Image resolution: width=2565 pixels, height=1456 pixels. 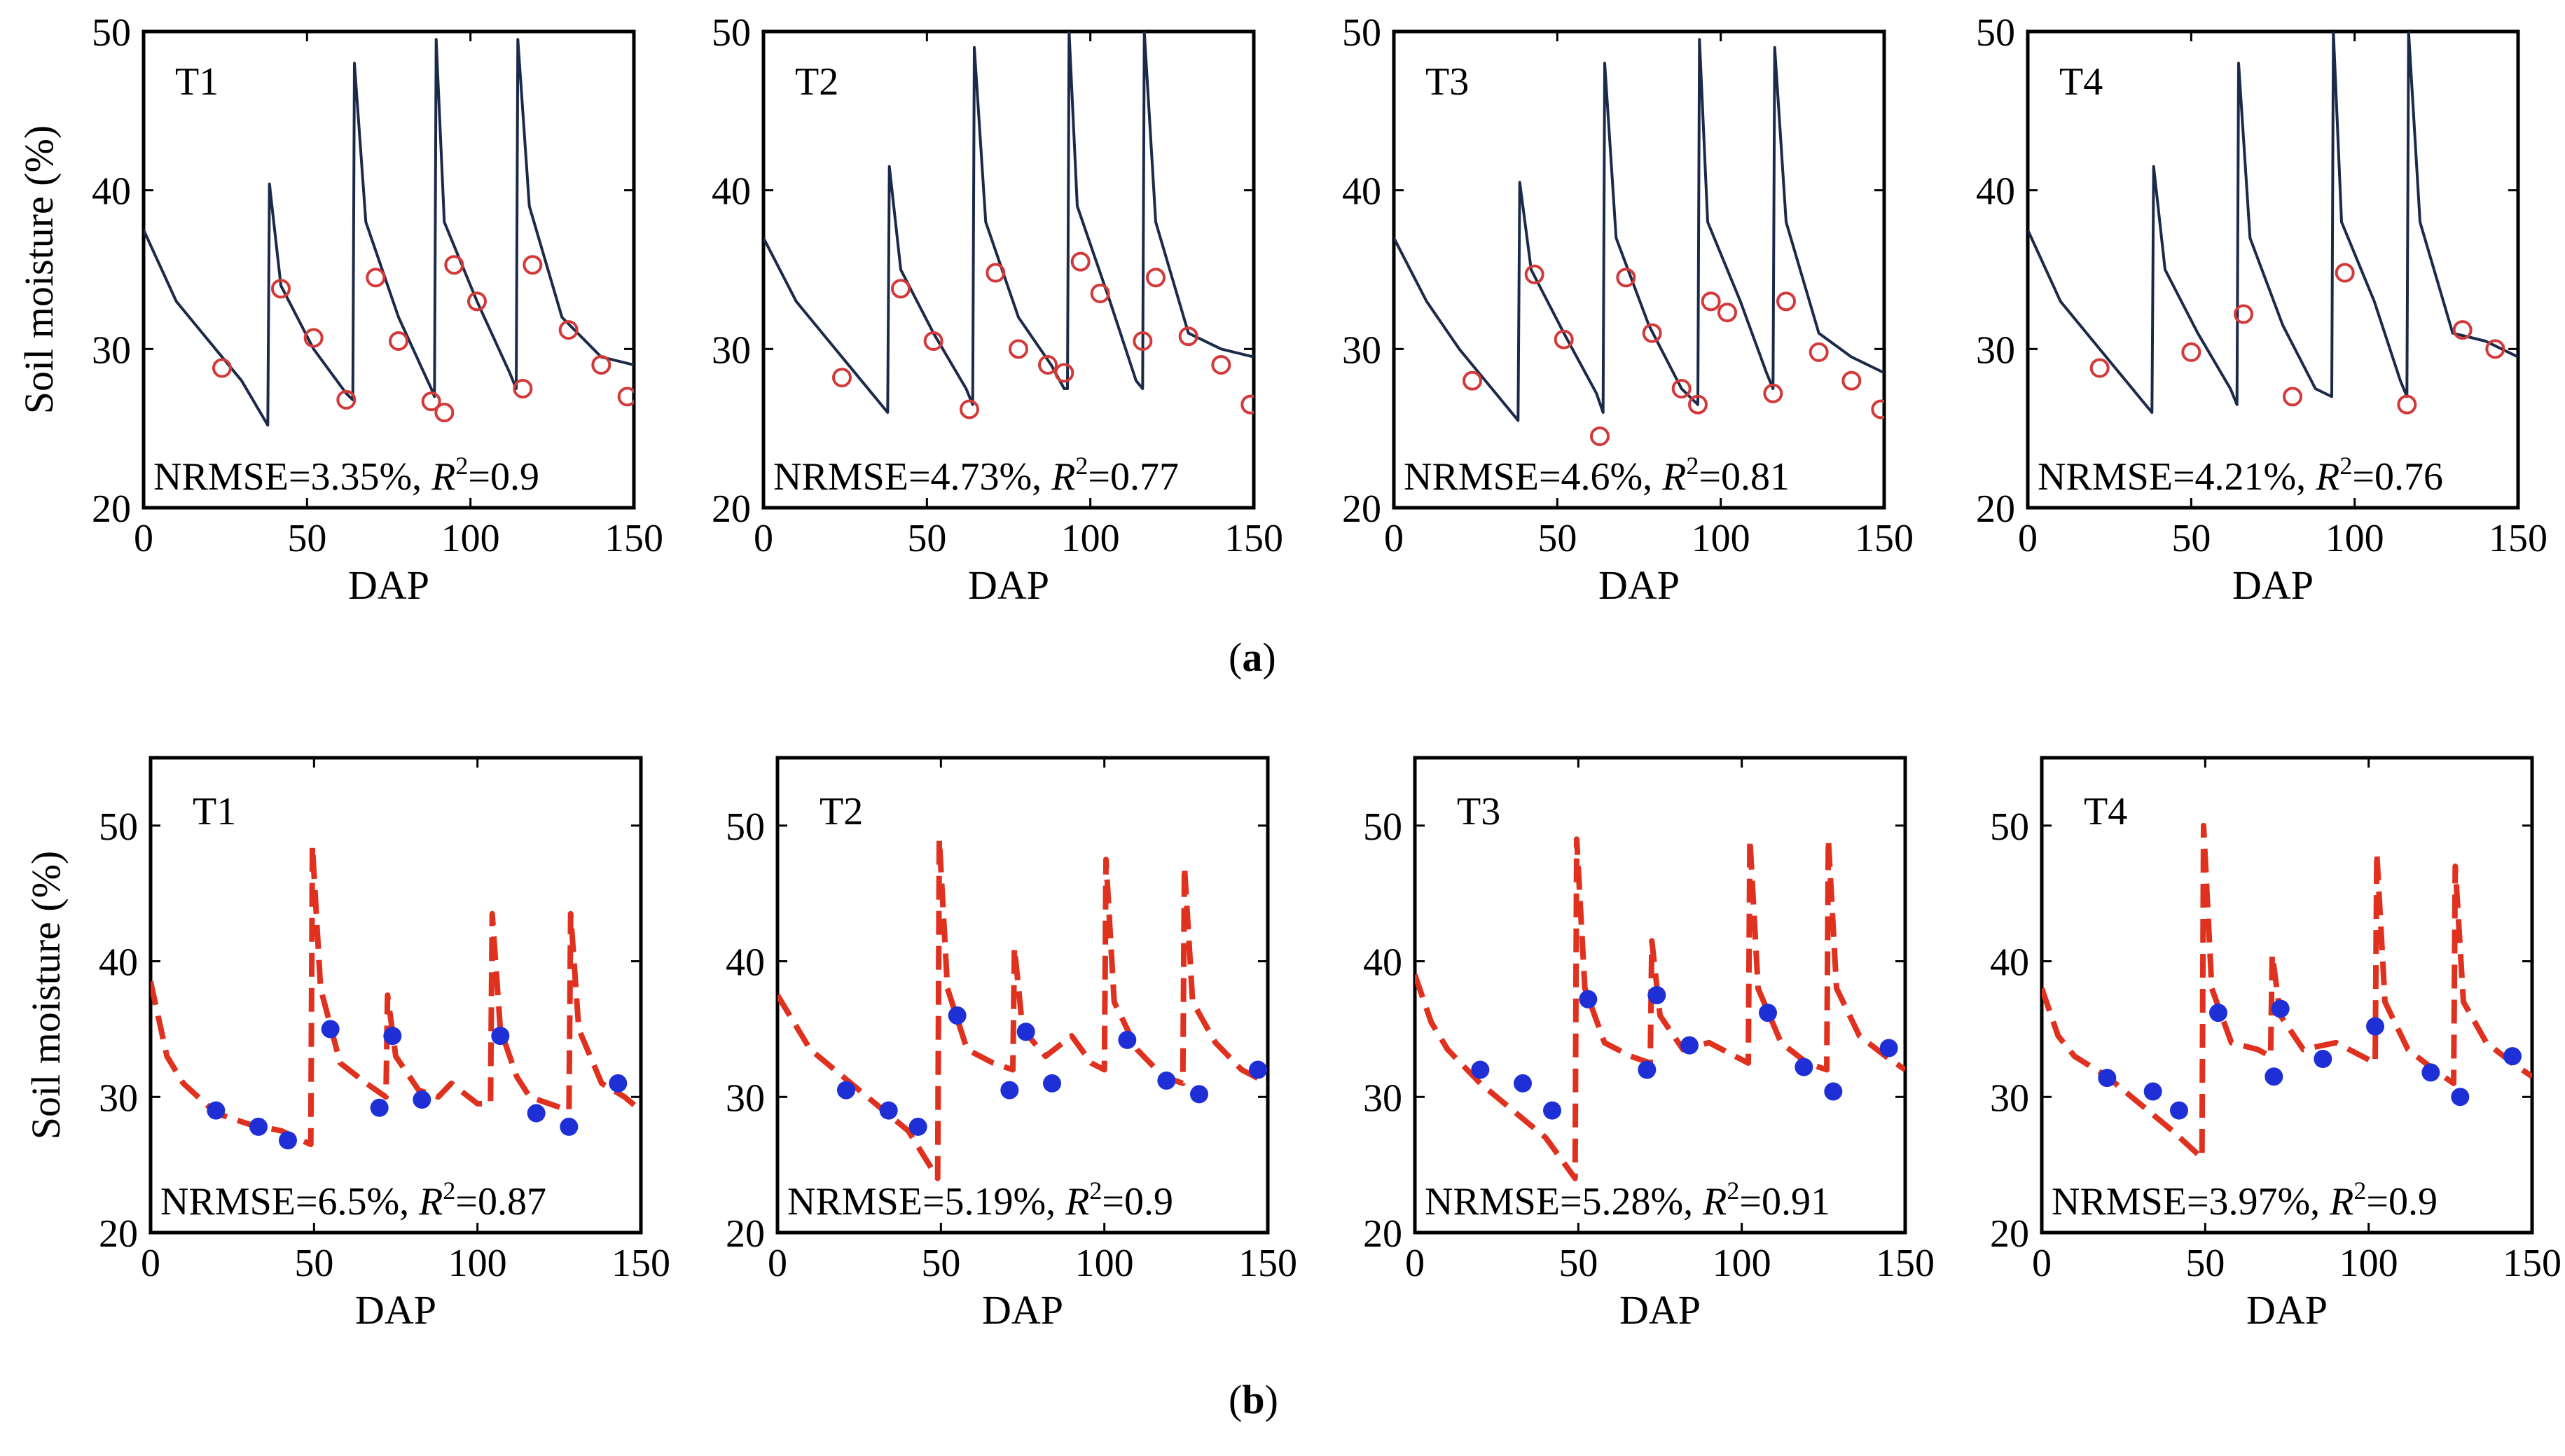 I want to click on caption-b: (b), so click(x=1253, y=1399).